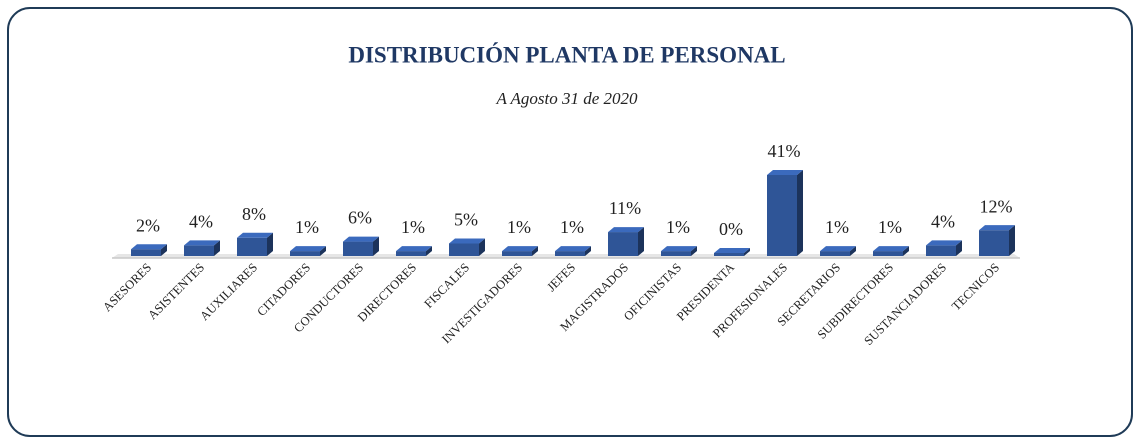  Describe the element at coordinates (625, 208) in the screenshot. I see `value-label: 11%` at that location.